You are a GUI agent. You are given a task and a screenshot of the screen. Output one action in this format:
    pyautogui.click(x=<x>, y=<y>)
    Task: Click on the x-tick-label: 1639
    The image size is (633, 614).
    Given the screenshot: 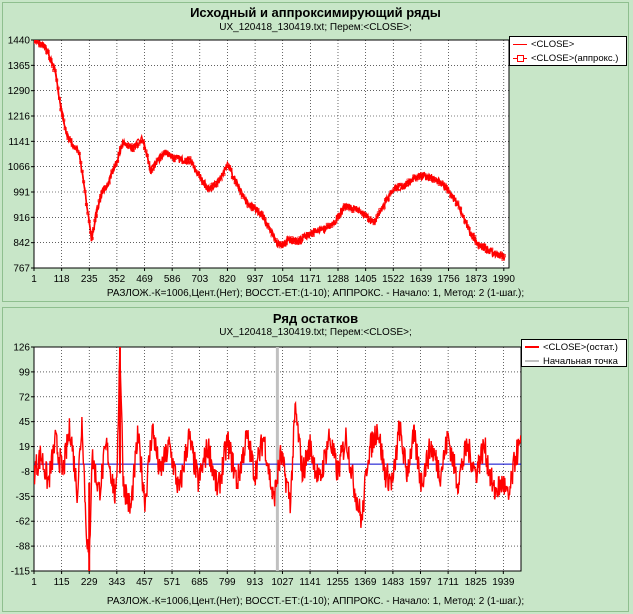 What is the action you would take?
    pyautogui.click(x=421, y=279)
    